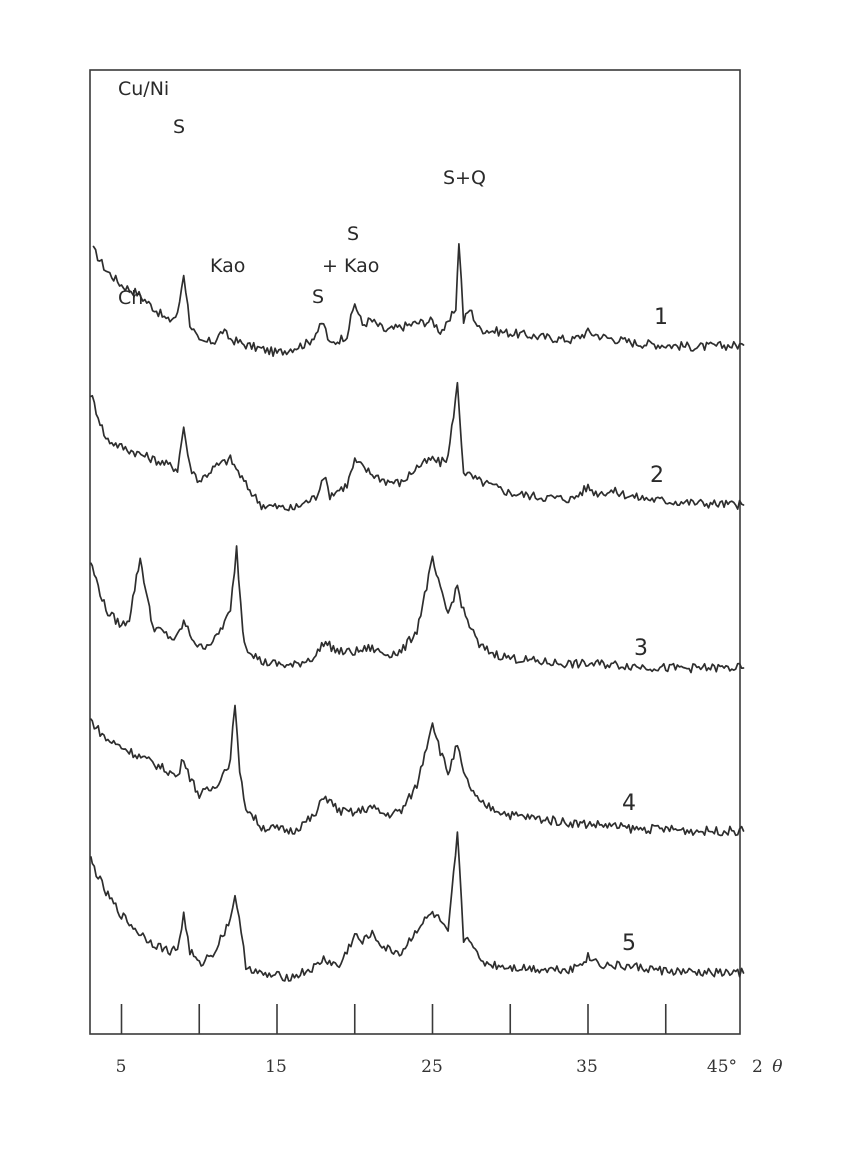 Image resolution: width=841 pixels, height=1175 pixels. I want to click on x-axis-unit: 2, so click(757, 1067).